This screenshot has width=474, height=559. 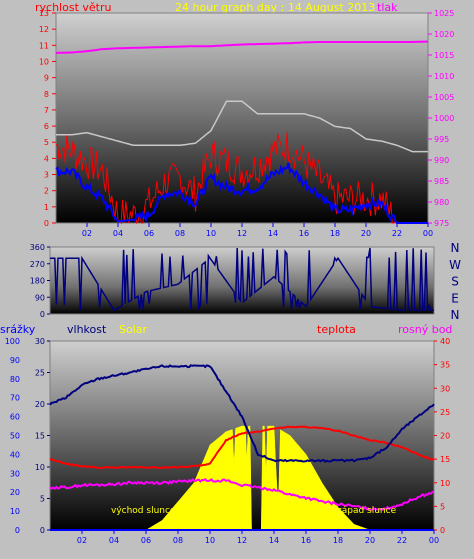 I want to click on temp-tick-label: 10, so click(x=445, y=483).